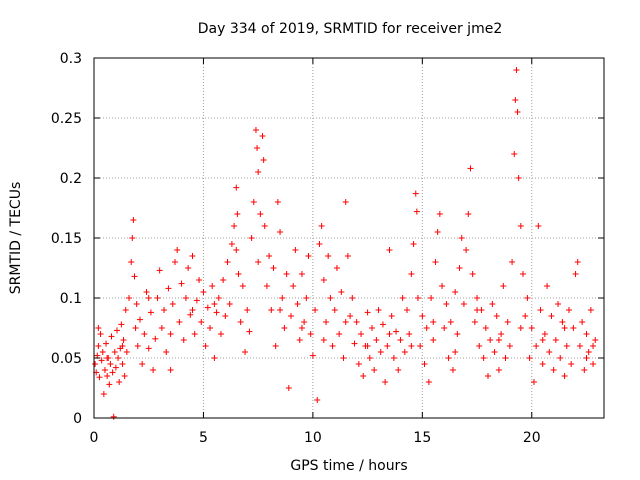  What do you see at coordinates (532, 438) in the screenshot?
I see `x-tick-label: 20` at bounding box center [532, 438].